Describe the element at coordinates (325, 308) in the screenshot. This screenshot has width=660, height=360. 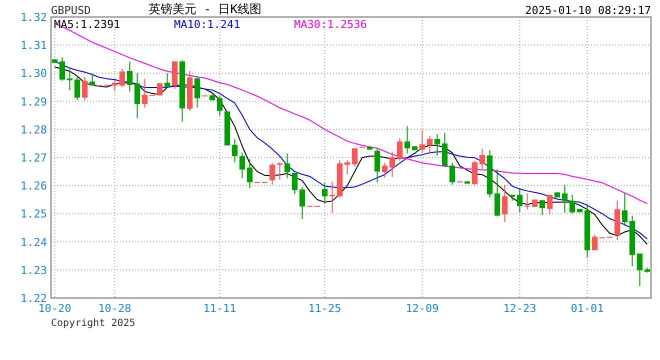
I see `x-tick-label: 11-25` at that location.